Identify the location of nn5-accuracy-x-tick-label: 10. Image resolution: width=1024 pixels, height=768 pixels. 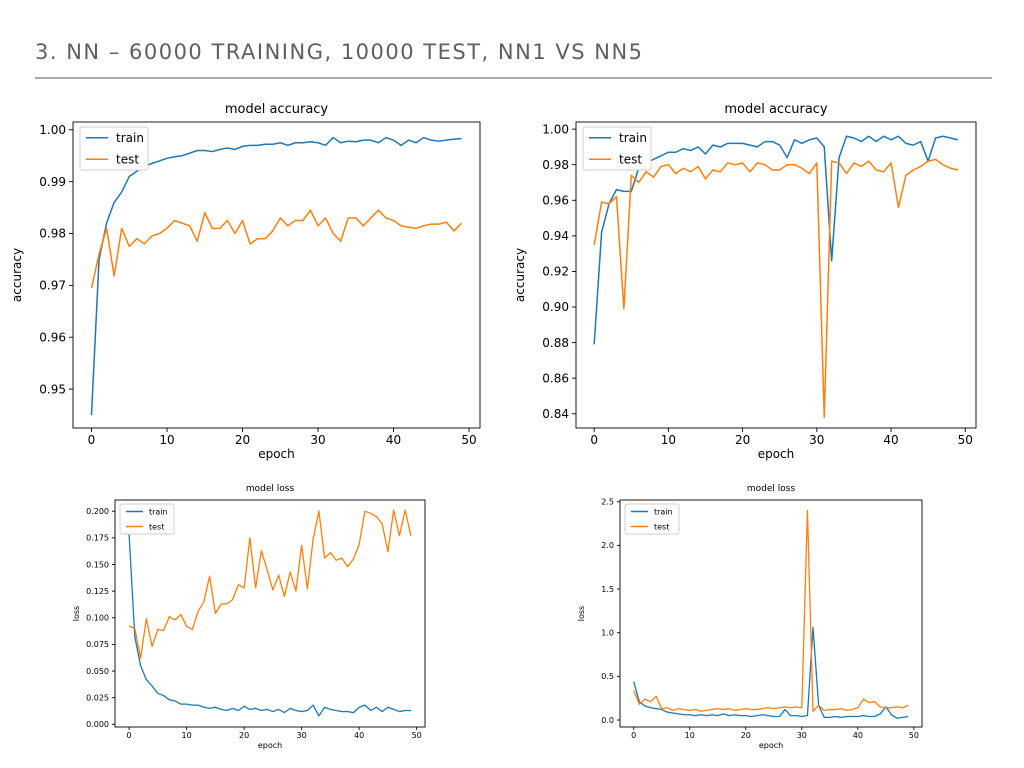
(668, 440).